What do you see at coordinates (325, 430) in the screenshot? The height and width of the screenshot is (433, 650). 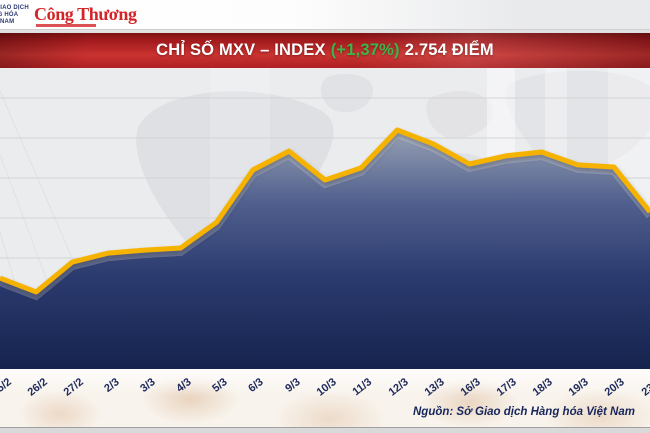 I see `footer-strip` at bounding box center [325, 430].